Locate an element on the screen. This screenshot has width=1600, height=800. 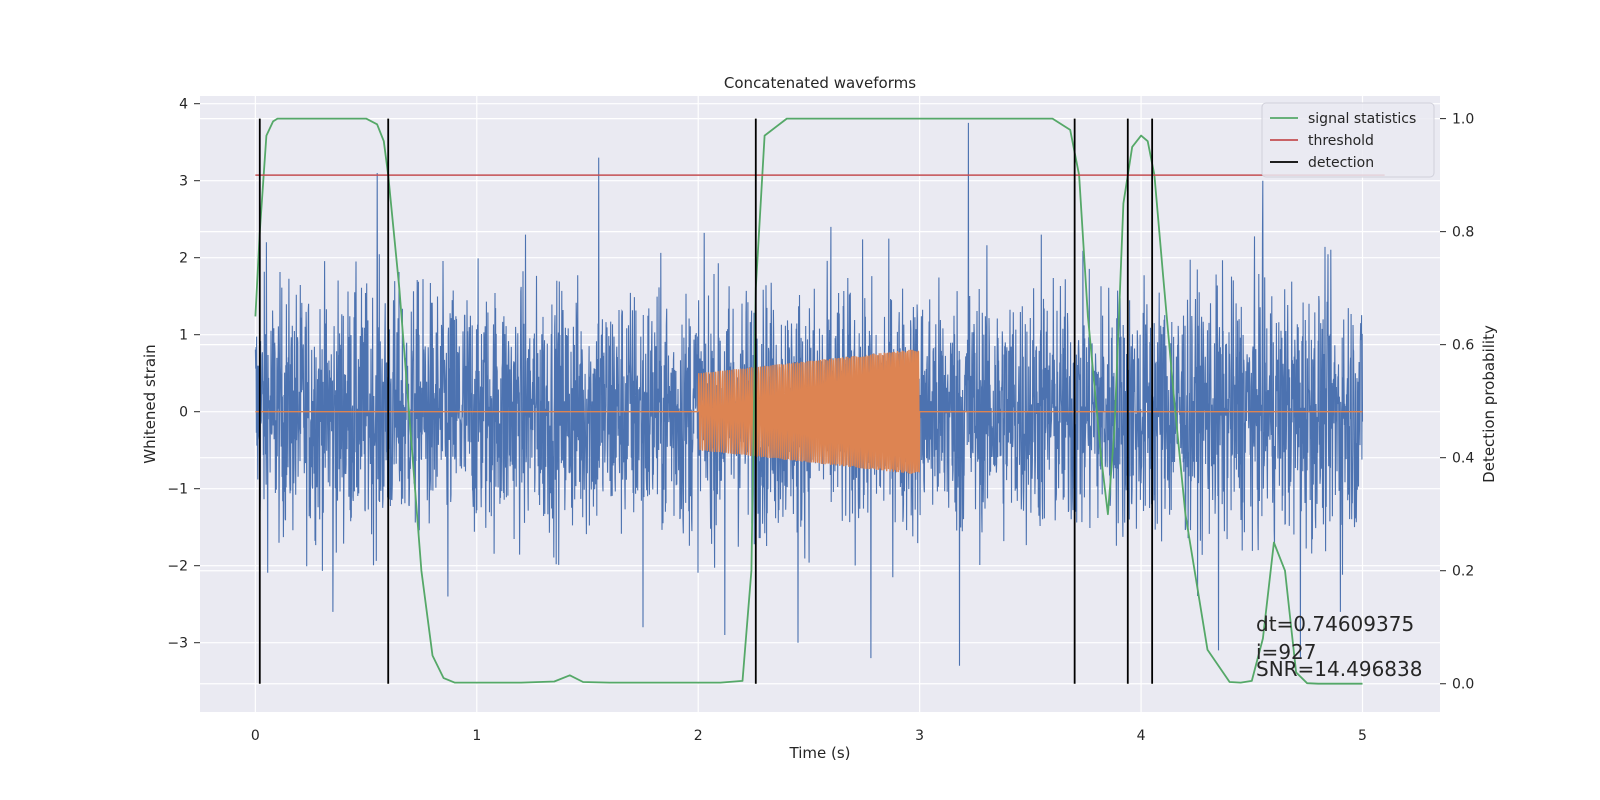
y2-tick-label: 0.8 is located at coordinates (1463, 233).